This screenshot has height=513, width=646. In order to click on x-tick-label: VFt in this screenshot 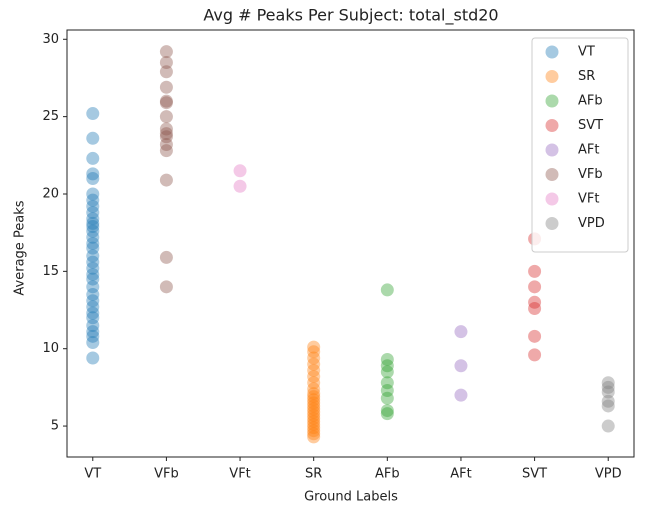, I will do `click(239, 474)`.